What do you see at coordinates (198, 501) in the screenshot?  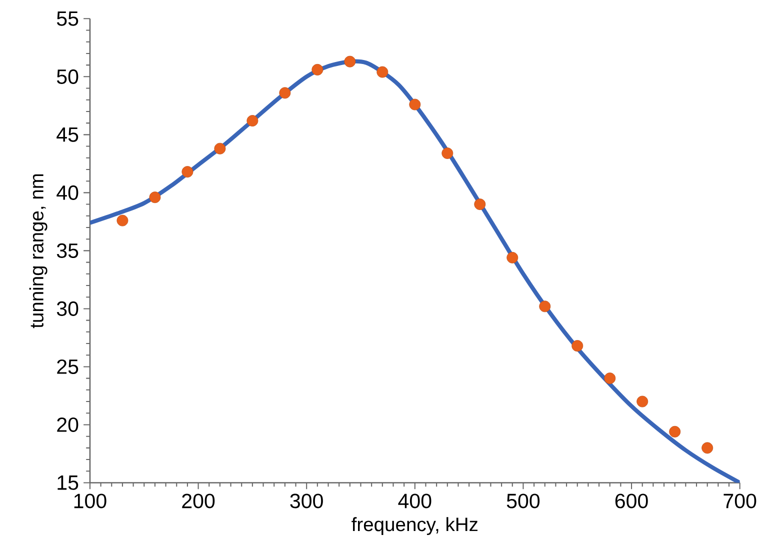 I see `x-tick-label: 200` at bounding box center [198, 501].